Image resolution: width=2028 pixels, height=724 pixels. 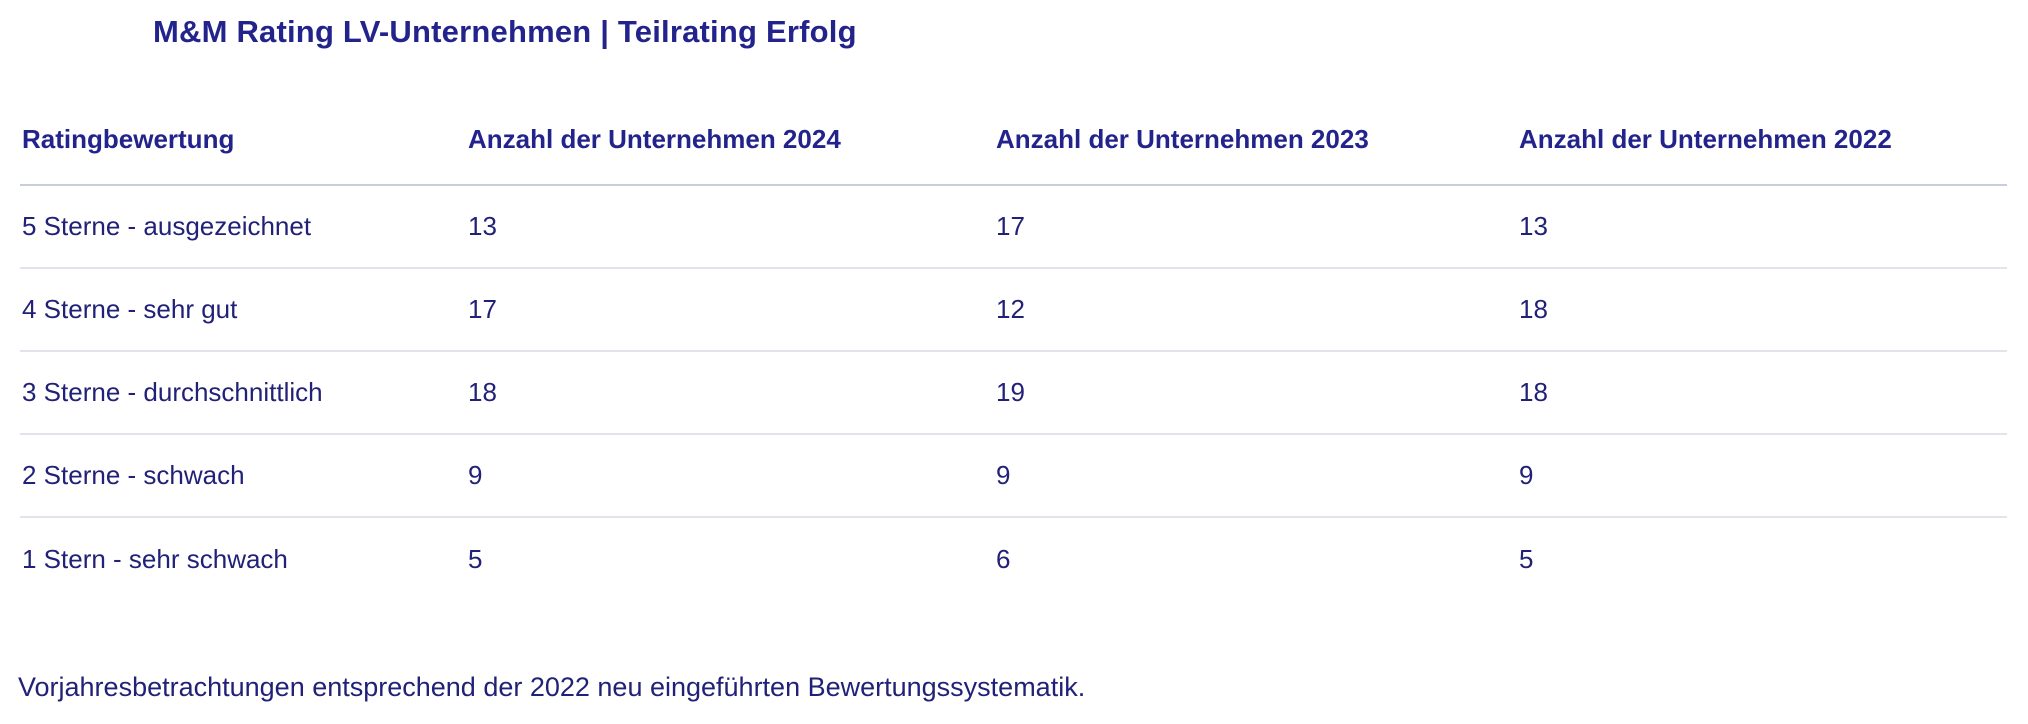 What do you see at coordinates (1533, 226) in the screenshot?
I see `value-2022: 13` at bounding box center [1533, 226].